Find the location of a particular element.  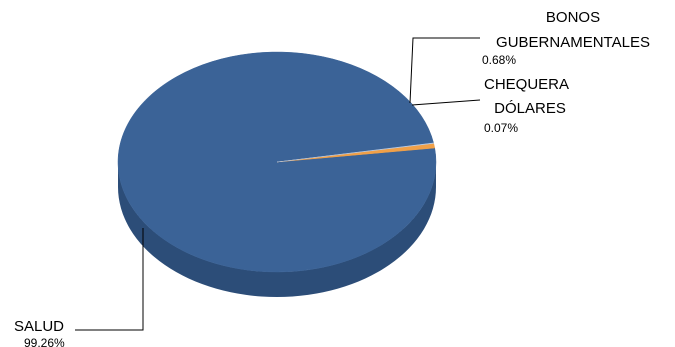

leader-line-chequera is located at coordinates (446, 102).